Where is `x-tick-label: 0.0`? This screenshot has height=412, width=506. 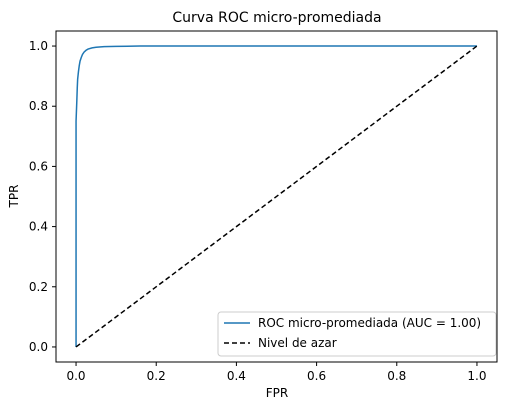
x-tick-label: 0.0 is located at coordinates (75, 376).